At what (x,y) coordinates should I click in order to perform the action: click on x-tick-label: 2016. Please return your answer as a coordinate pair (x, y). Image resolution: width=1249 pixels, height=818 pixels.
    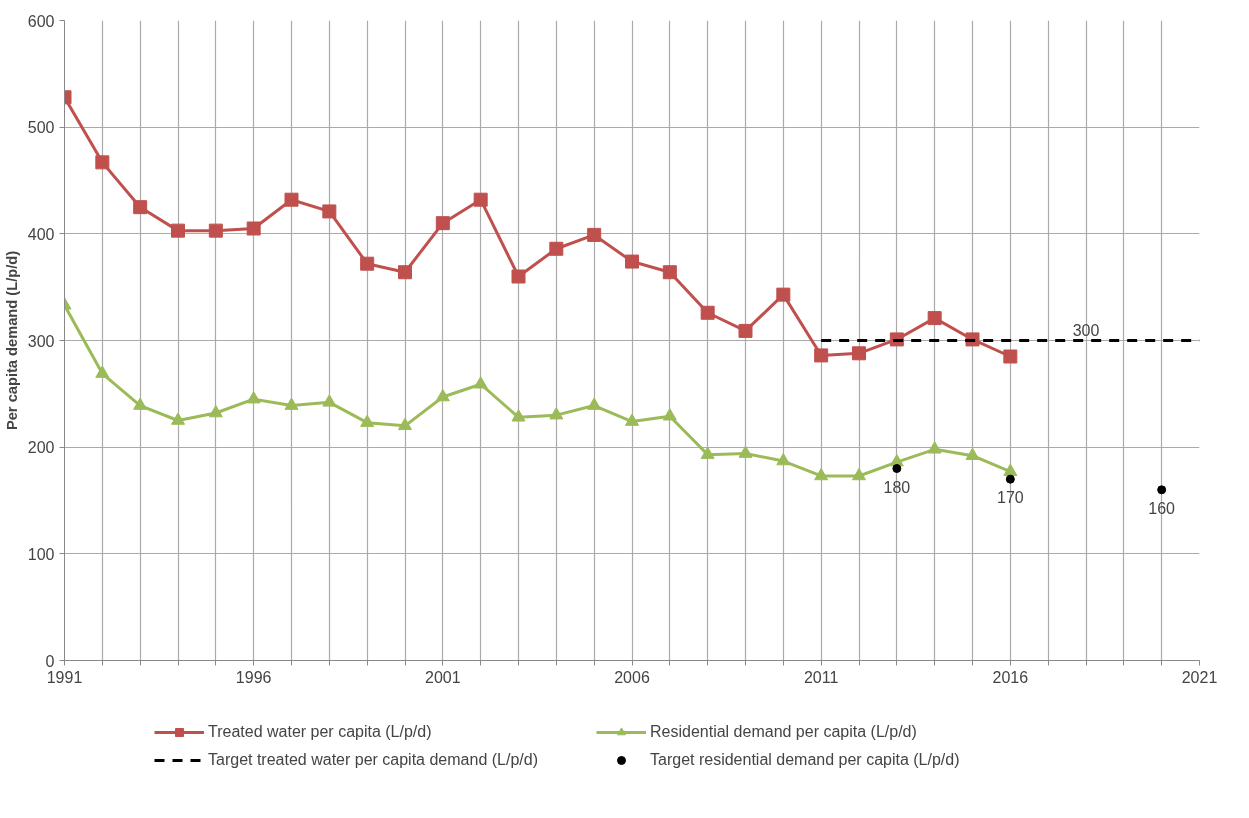
    Looking at the image, I should click on (1010, 677).